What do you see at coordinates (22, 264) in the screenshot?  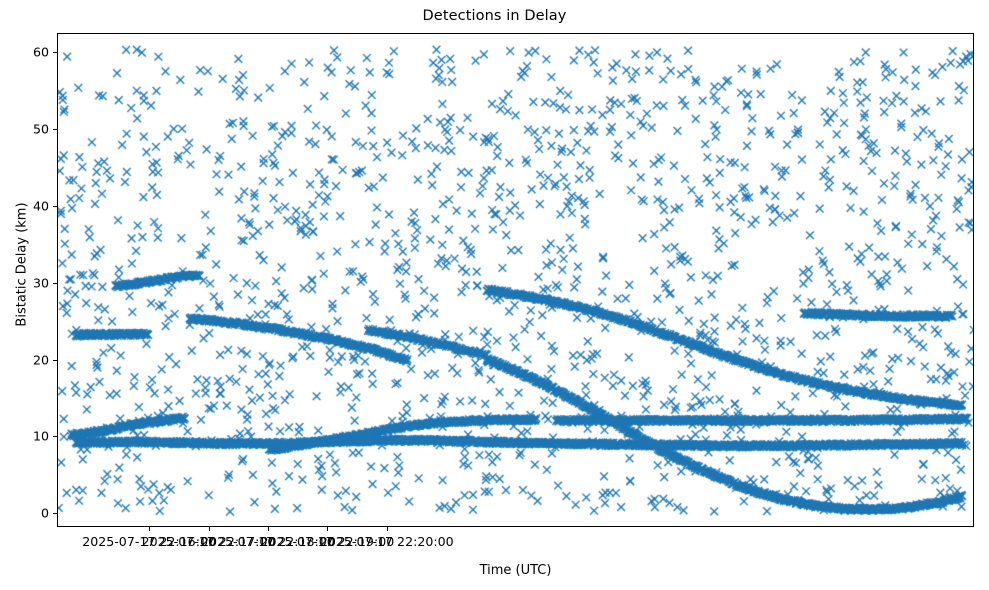 I see `y-axis-label: Bistatic Delay (km)` at bounding box center [22, 264].